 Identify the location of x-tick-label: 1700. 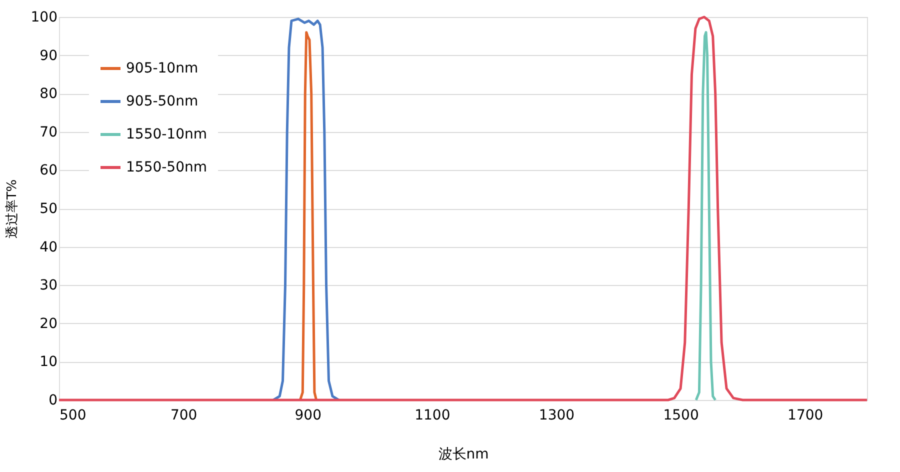
(806, 416).